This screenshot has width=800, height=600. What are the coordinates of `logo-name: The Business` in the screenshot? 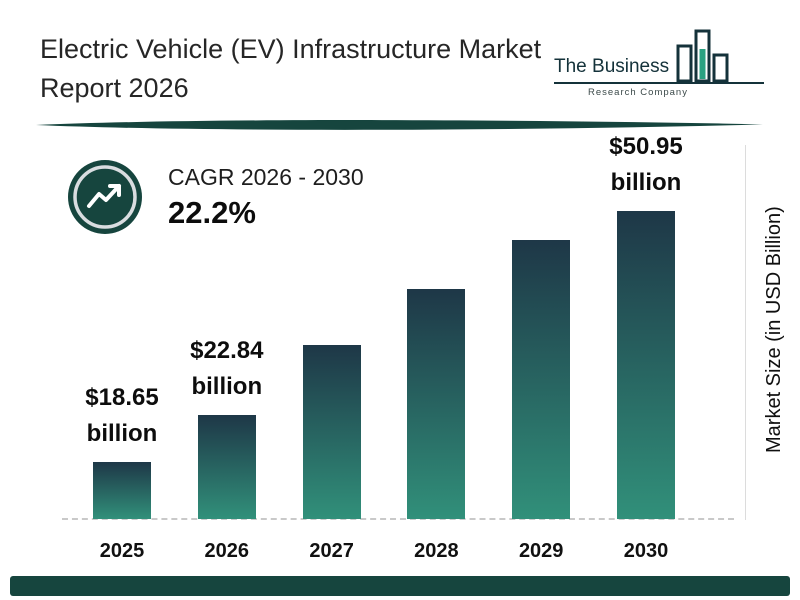 It's located at (612, 66).